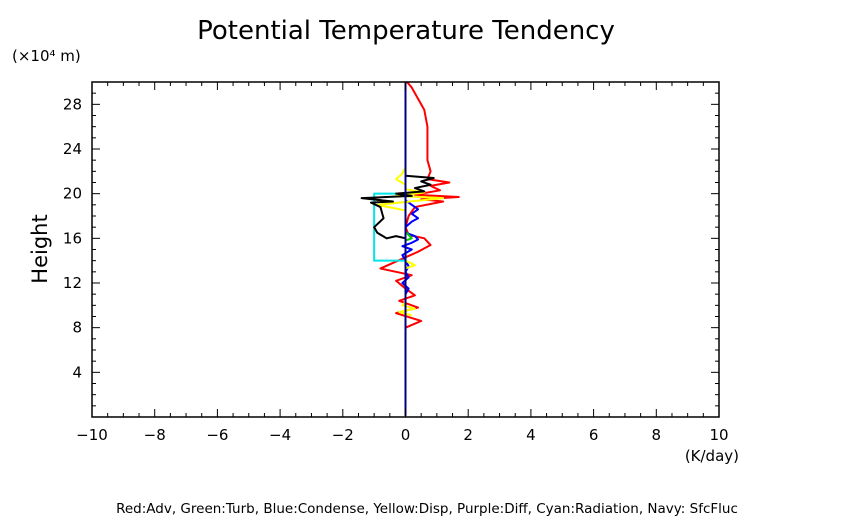 The width and height of the screenshot is (854, 519). I want to click on x-tick-label: 10, so click(718, 435).